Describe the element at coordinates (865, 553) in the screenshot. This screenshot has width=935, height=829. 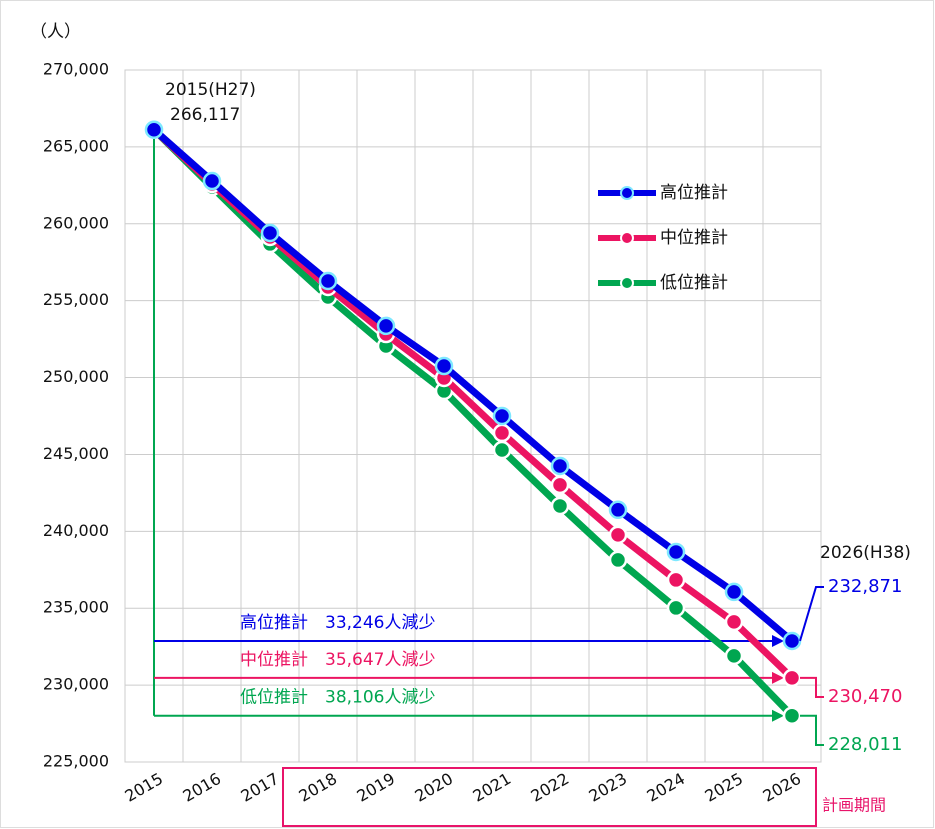
I see `end-label: 2026(H38)` at that location.